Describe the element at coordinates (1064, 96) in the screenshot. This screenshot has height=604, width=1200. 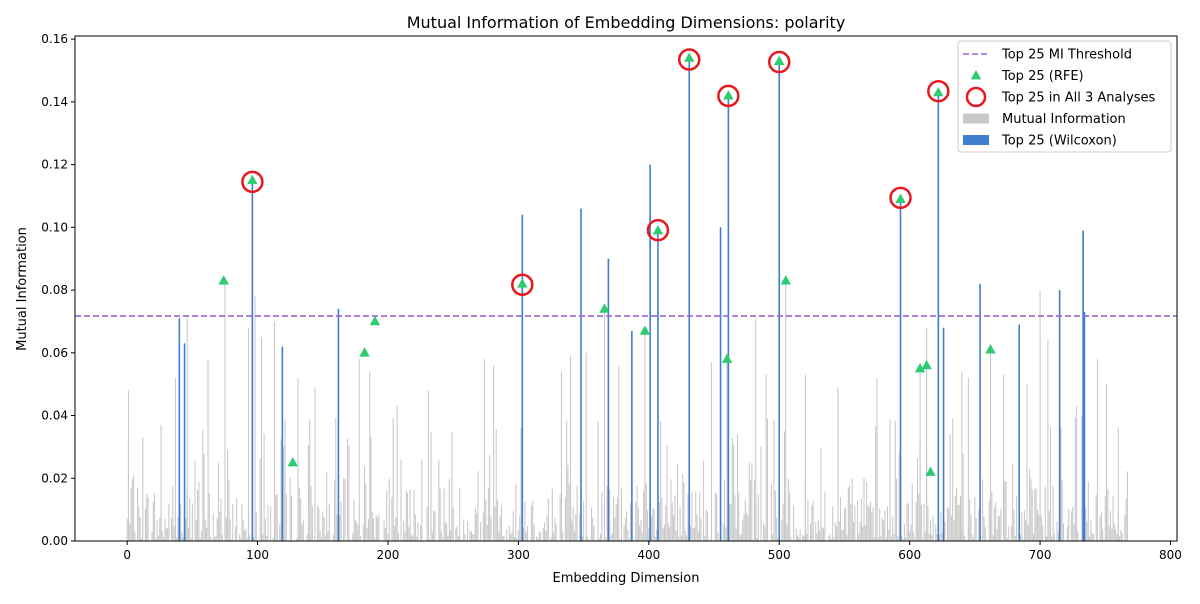
I see `legend-box` at that location.